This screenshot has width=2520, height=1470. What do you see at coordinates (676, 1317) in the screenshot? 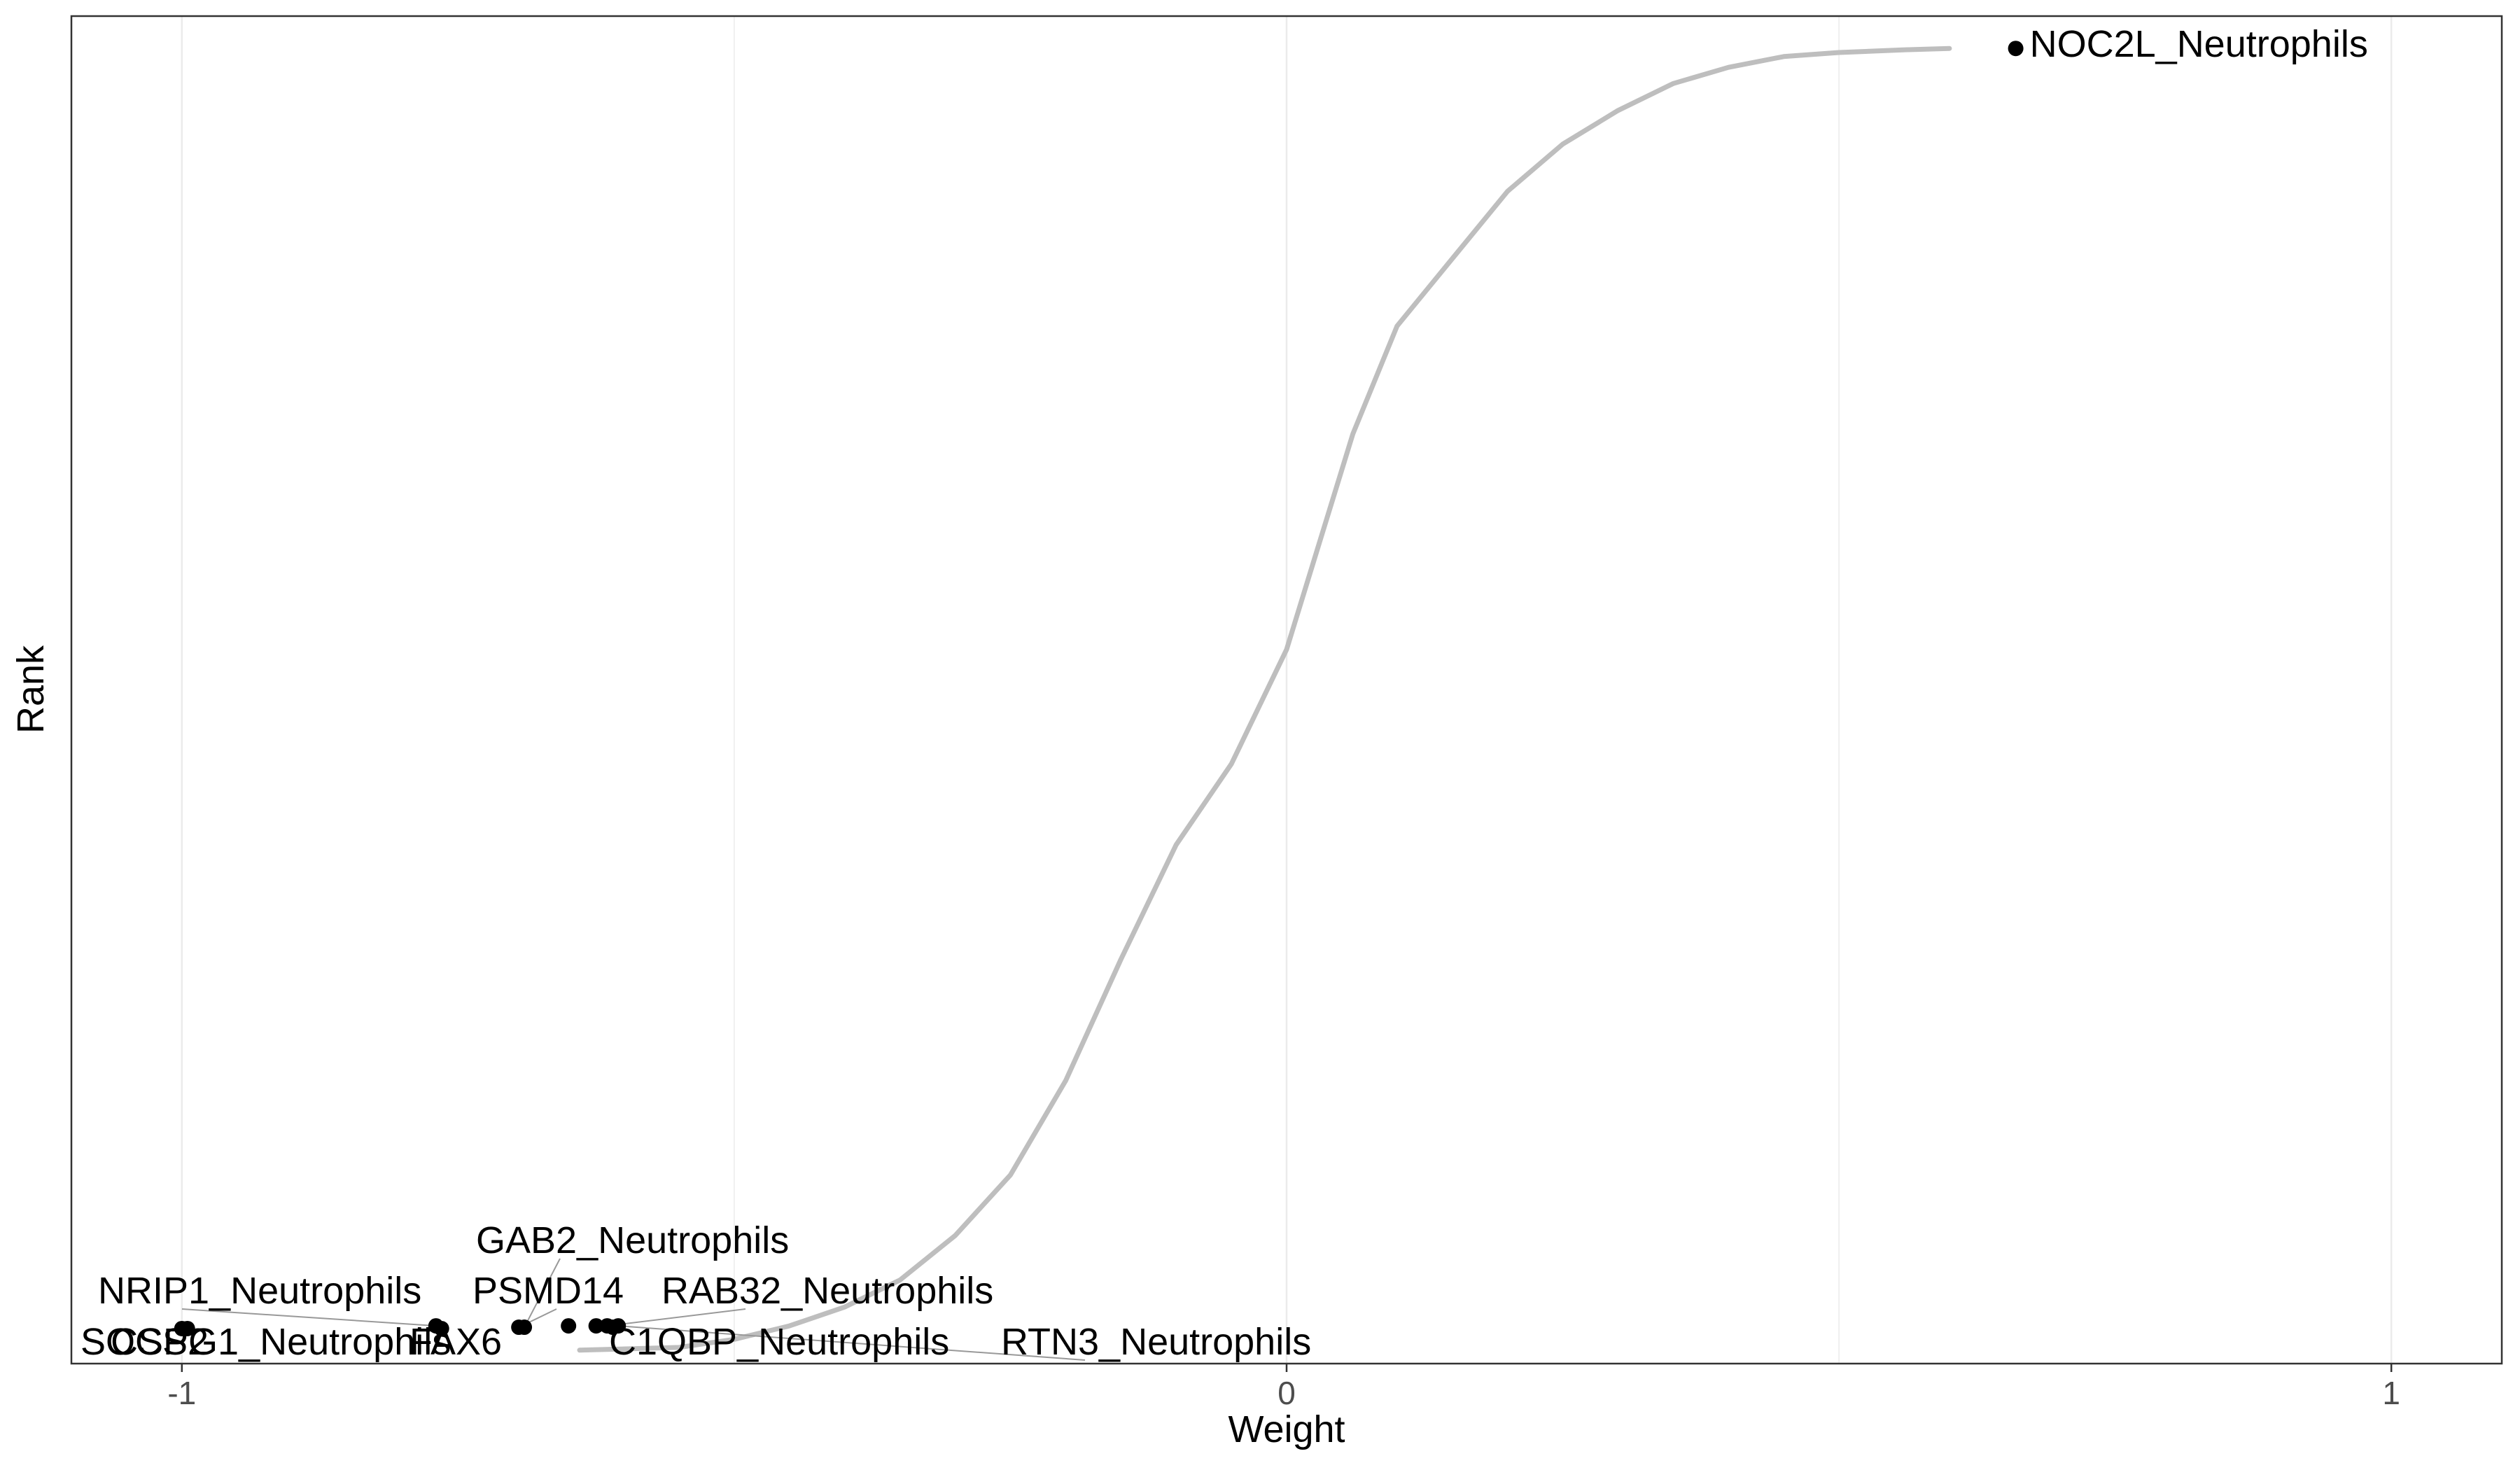
I see `leader-line-rab32-neutrophils` at bounding box center [676, 1317].